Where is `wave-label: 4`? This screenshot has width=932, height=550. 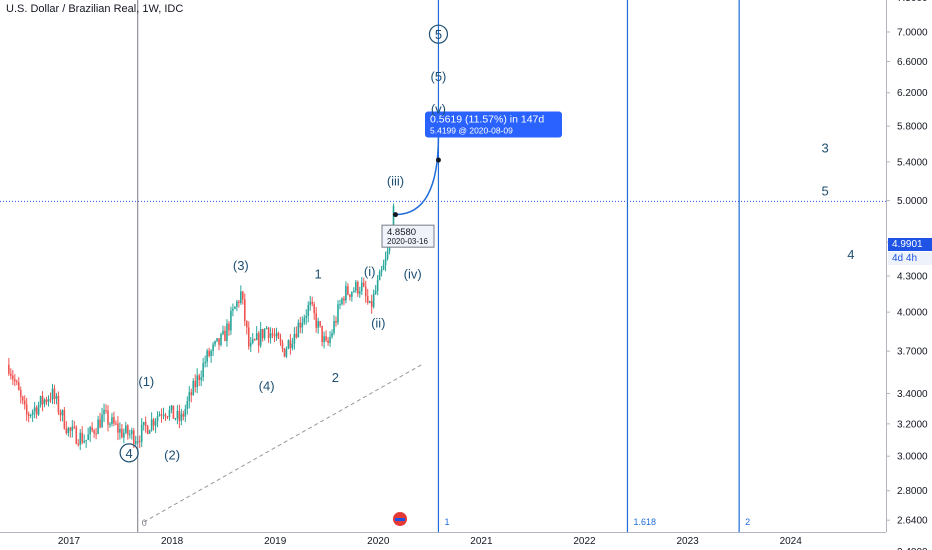 wave-label: 4 is located at coordinates (129, 453).